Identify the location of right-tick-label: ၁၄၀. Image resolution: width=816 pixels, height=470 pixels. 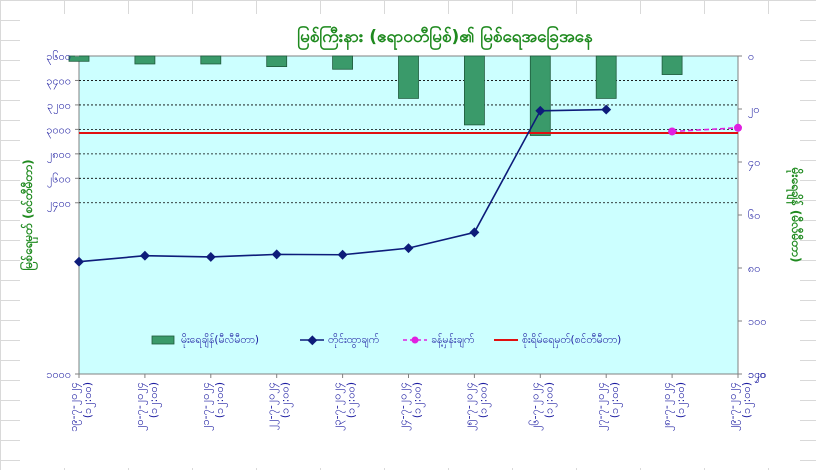
(757, 375).